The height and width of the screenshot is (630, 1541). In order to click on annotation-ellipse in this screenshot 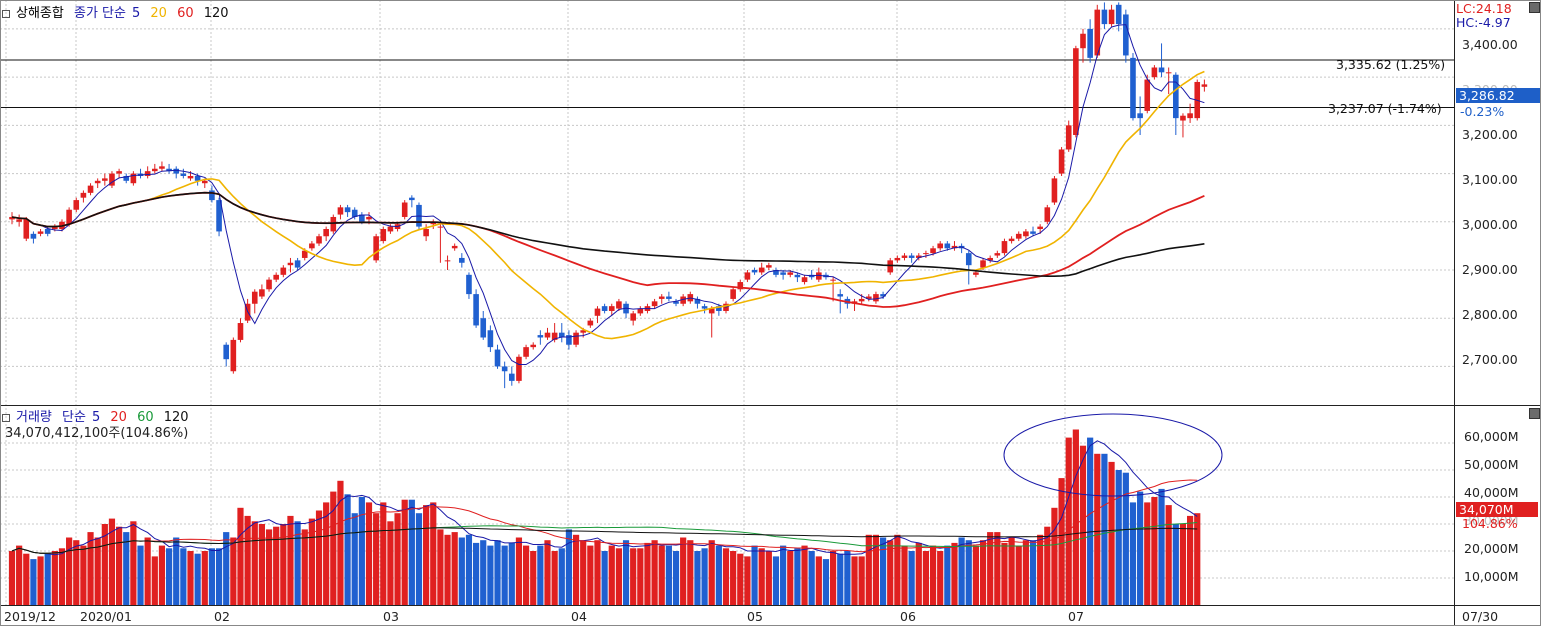, I will do `click(1113, 455)`.